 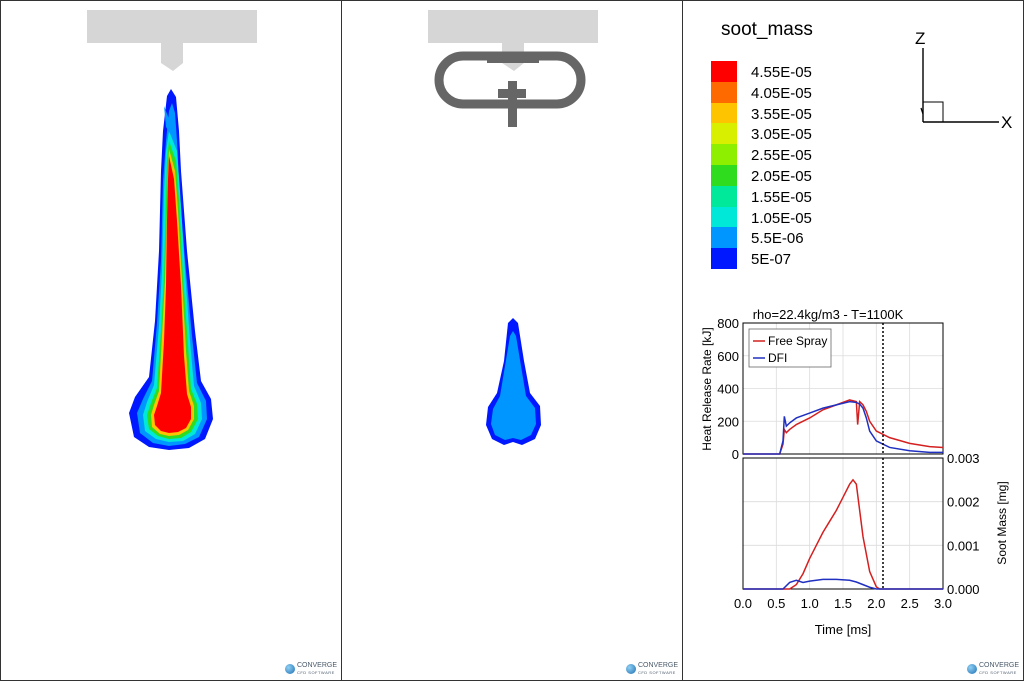 I want to click on free-spray-visual, so click(x=172, y=230).